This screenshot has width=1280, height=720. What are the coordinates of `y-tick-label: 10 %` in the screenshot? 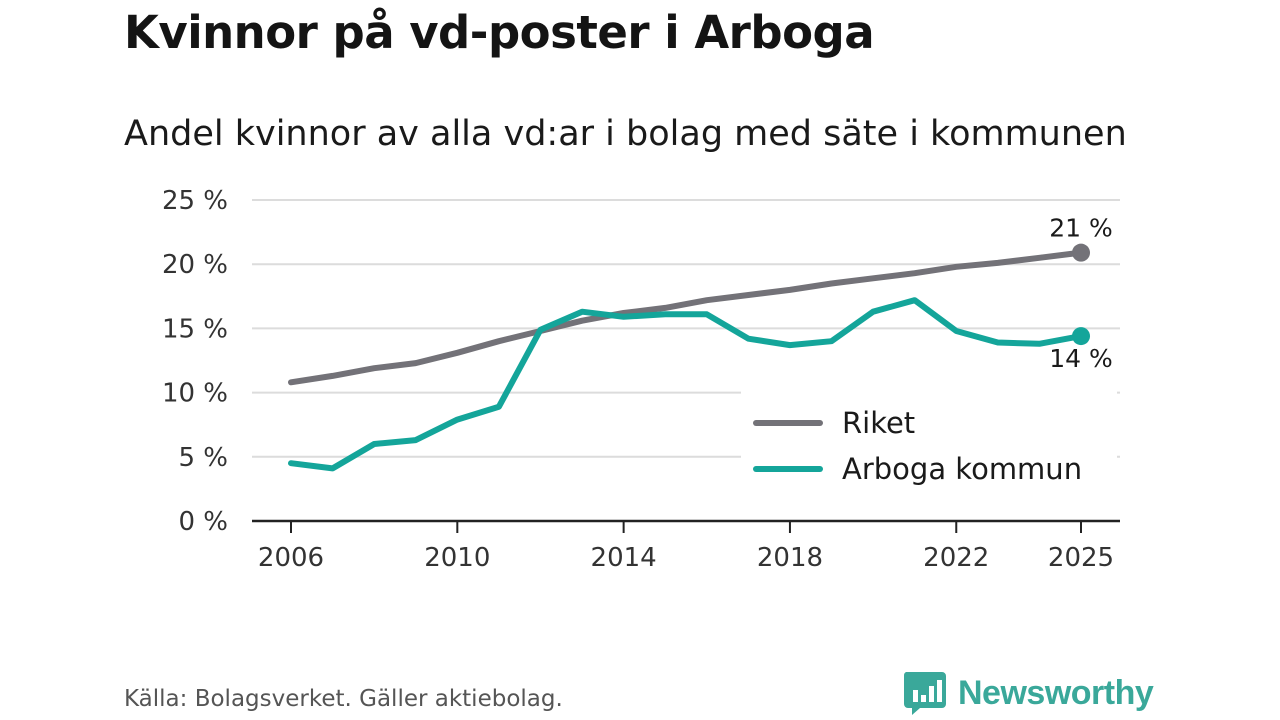 It's located at (195, 394).